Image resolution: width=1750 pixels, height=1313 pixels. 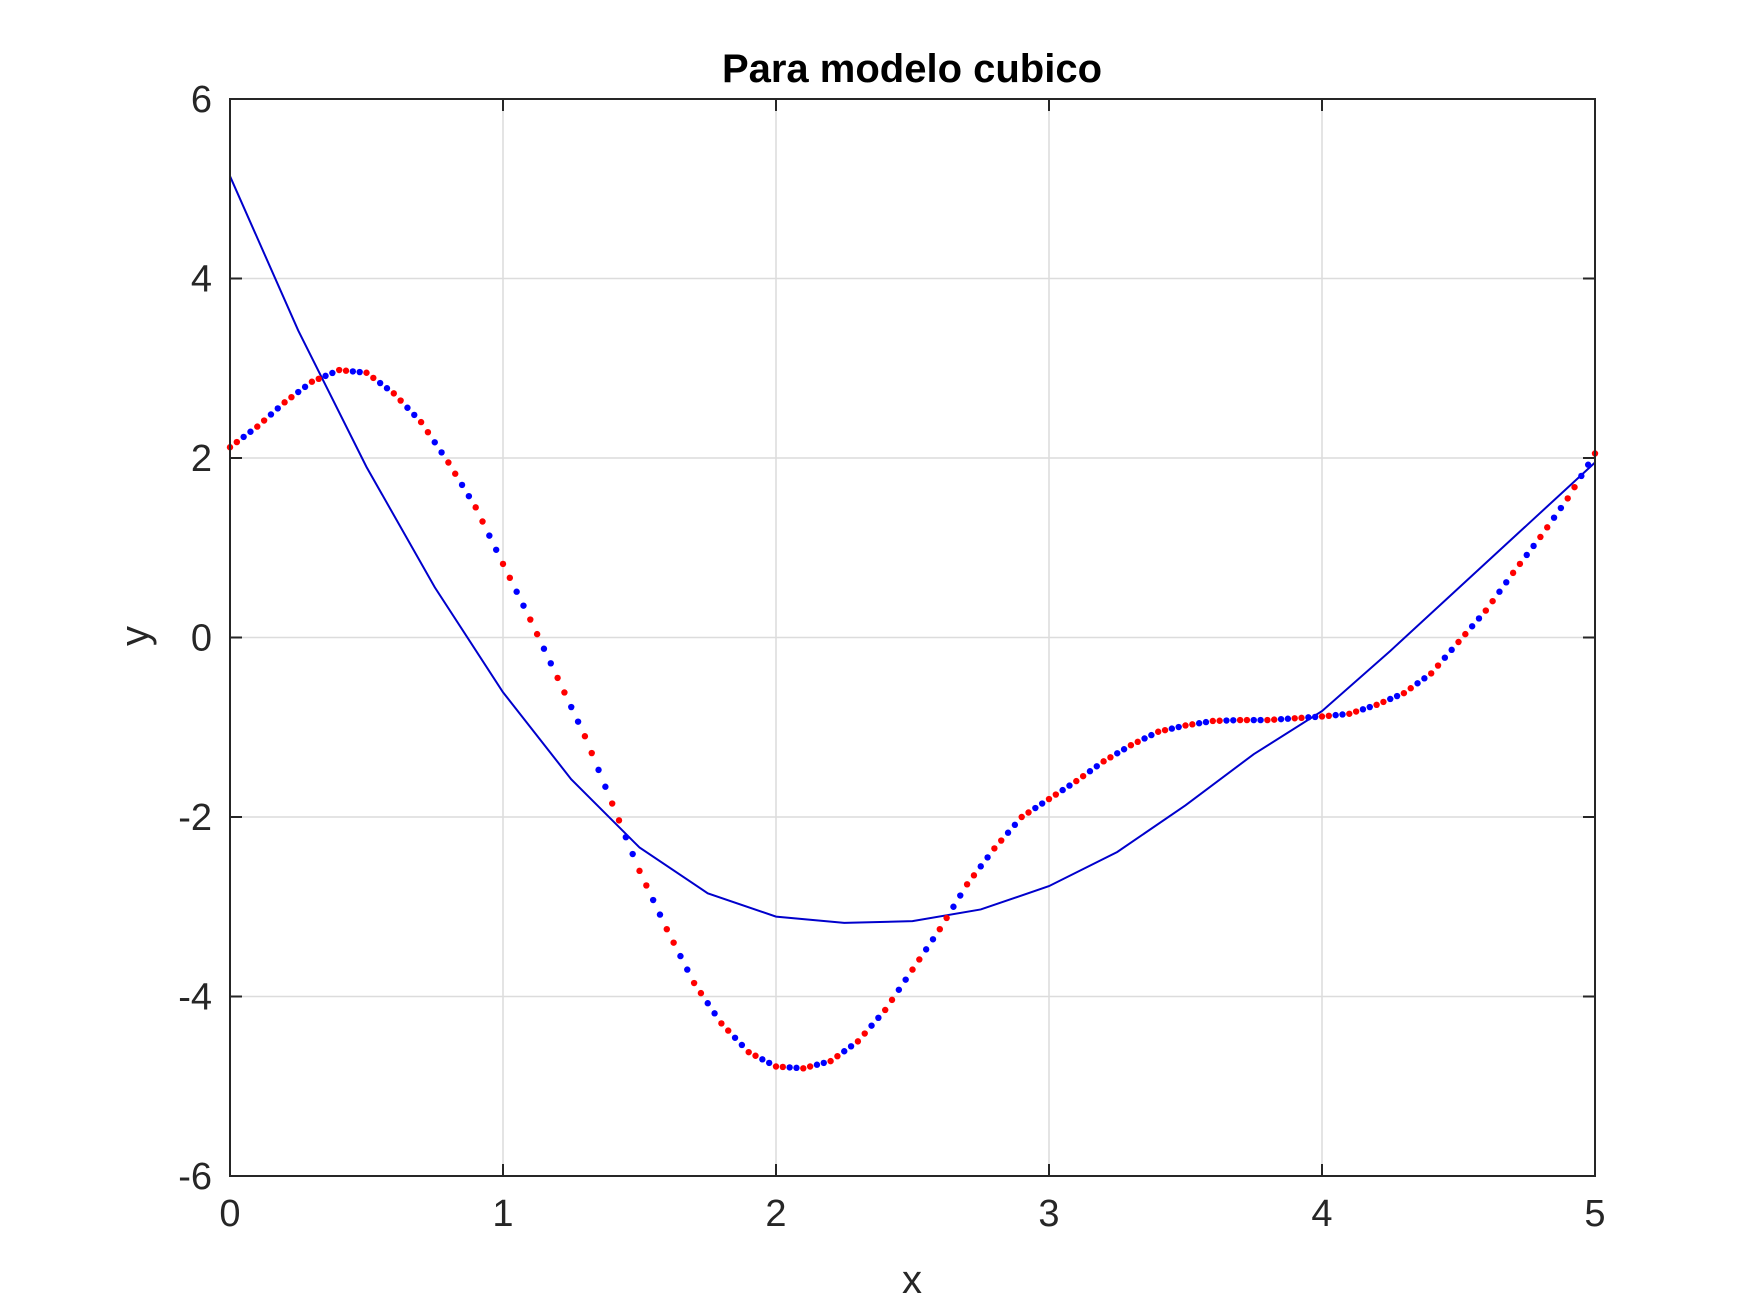 I want to click on x-axis-label: x, so click(x=912, y=1280).